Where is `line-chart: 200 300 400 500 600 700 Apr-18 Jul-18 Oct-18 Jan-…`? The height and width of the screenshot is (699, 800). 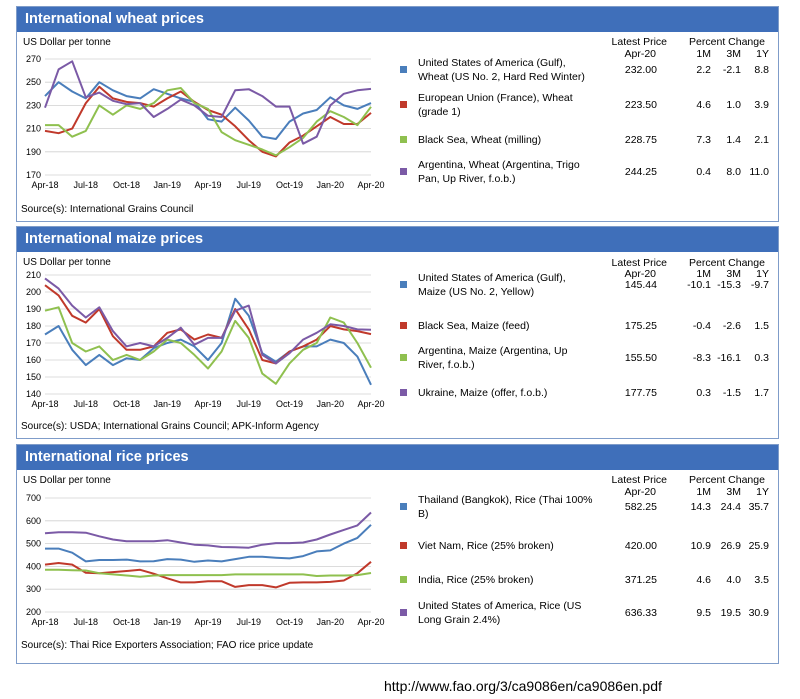 line-chart: 200 300 400 500 600 700 Apr-18 Jul-18 Oct-18 Jan-… is located at coordinates (205, 560).